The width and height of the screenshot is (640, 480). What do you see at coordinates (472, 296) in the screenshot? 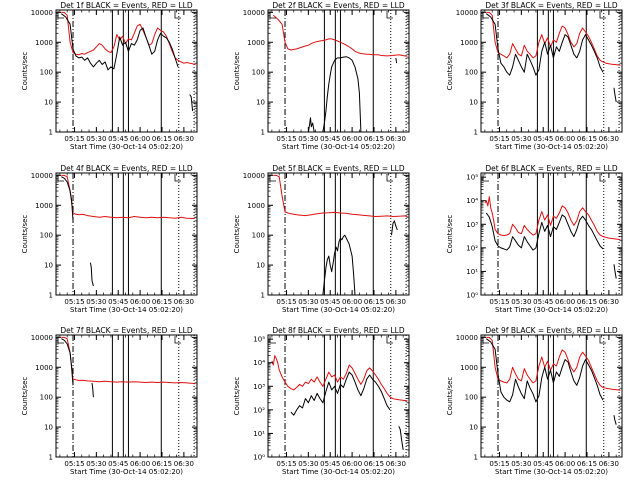
I see `y-tick-label: 10⁰` at bounding box center [472, 296].